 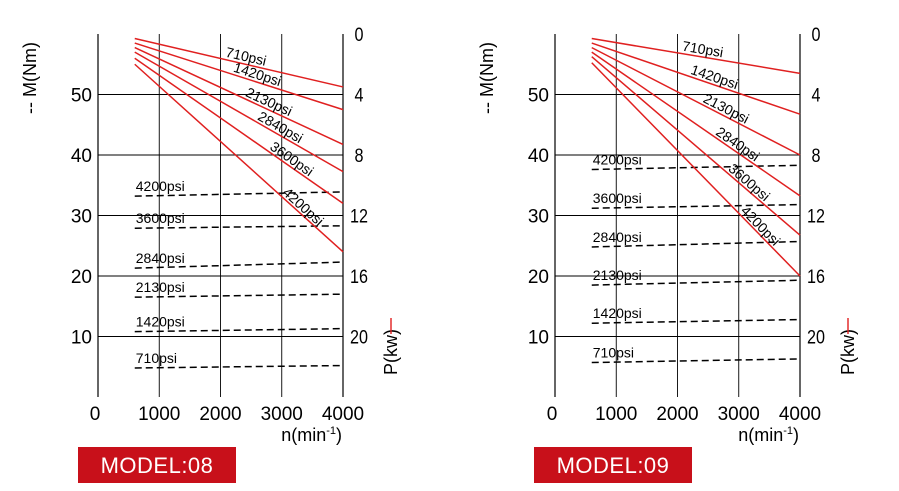 I want to click on model-badge-label: MODEL:08, so click(x=157, y=465).